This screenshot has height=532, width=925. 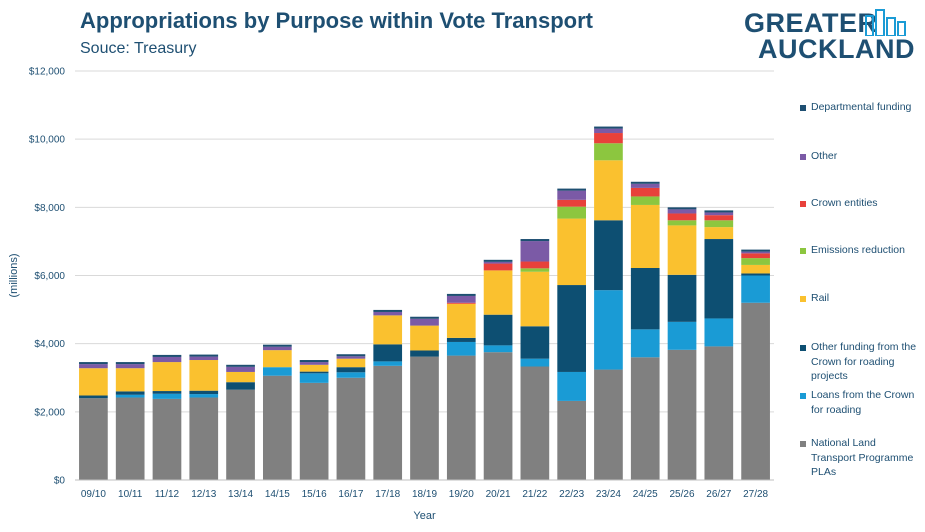 I want to click on y-tick-label: $12,000, so click(x=47, y=72).